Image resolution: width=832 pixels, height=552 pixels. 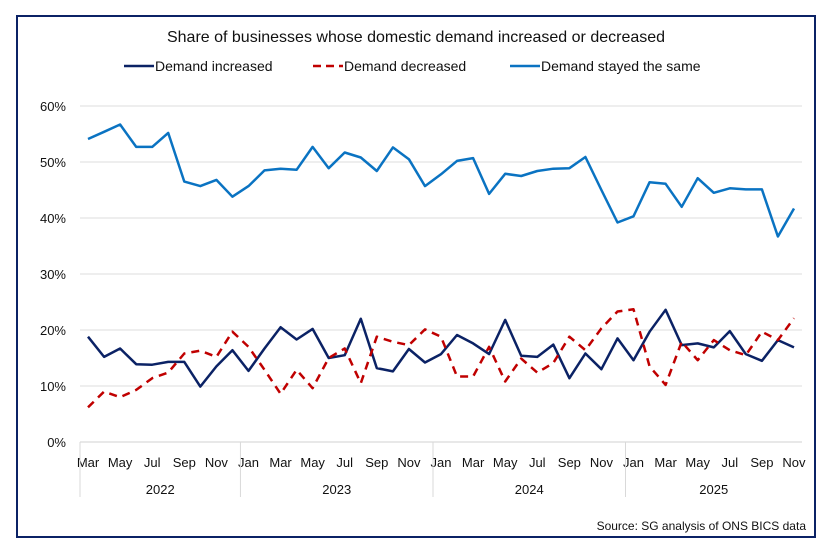 I want to click on legend-item: Demand stayed the same, so click(x=605, y=66).